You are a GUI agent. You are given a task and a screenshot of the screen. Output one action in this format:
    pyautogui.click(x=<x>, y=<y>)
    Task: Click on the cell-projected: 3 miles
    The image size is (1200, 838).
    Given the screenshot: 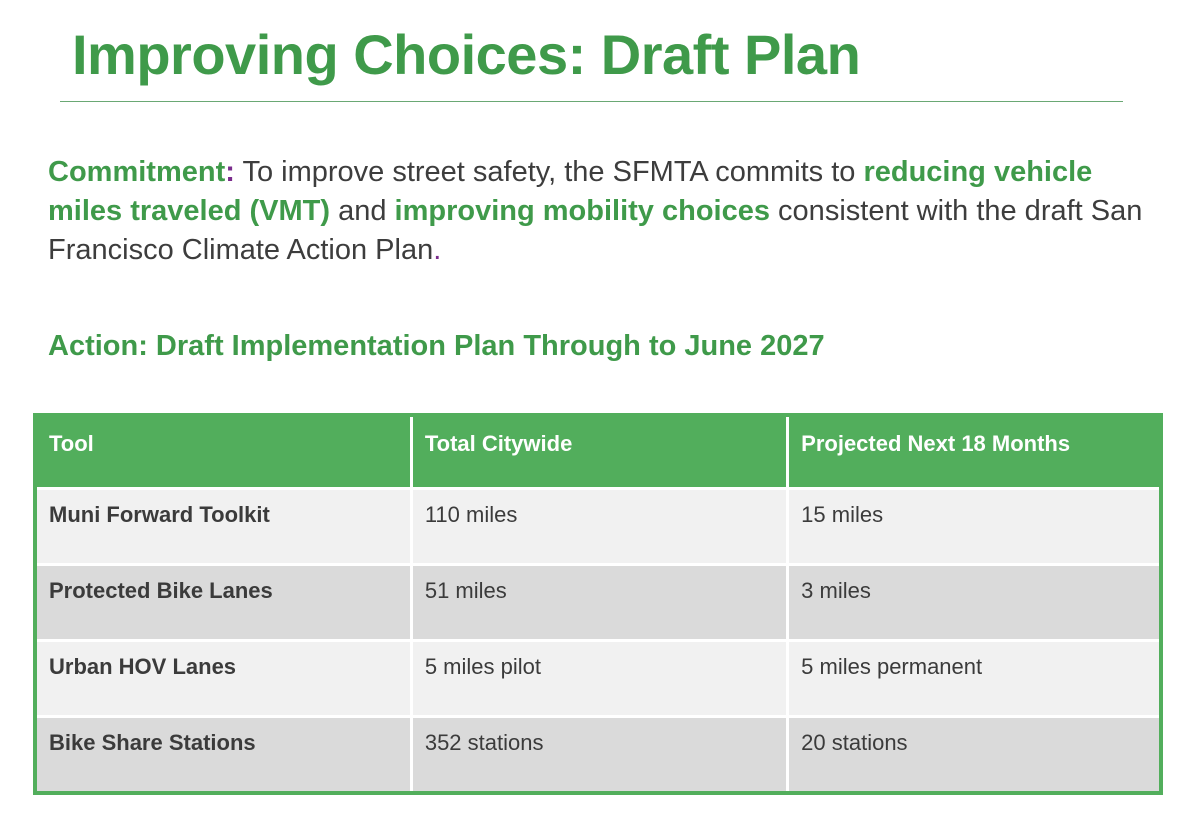 What is the action you would take?
    pyautogui.click(x=973, y=602)
    